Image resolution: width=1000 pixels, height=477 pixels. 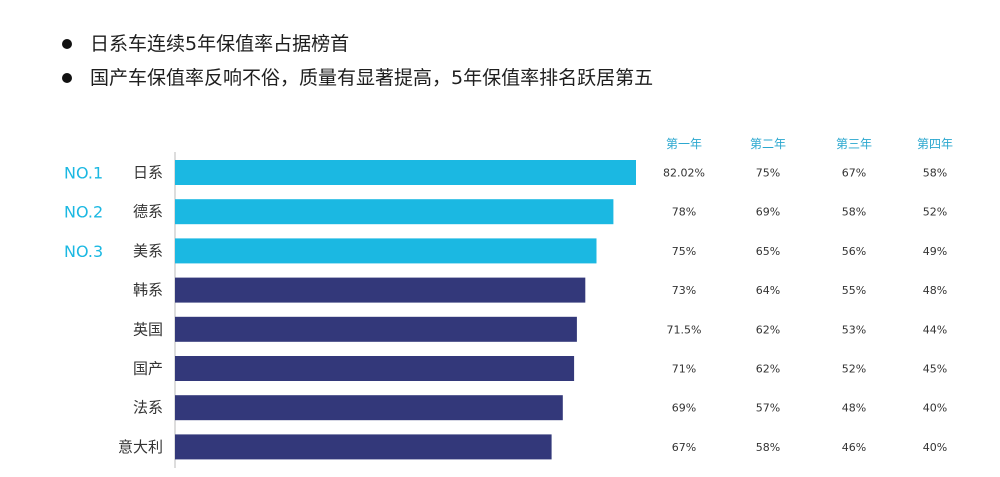 What do you see at coordinates (935, 144) in the screenshot?
I see `column-header: 第四年` at bounding box center [935, 144].